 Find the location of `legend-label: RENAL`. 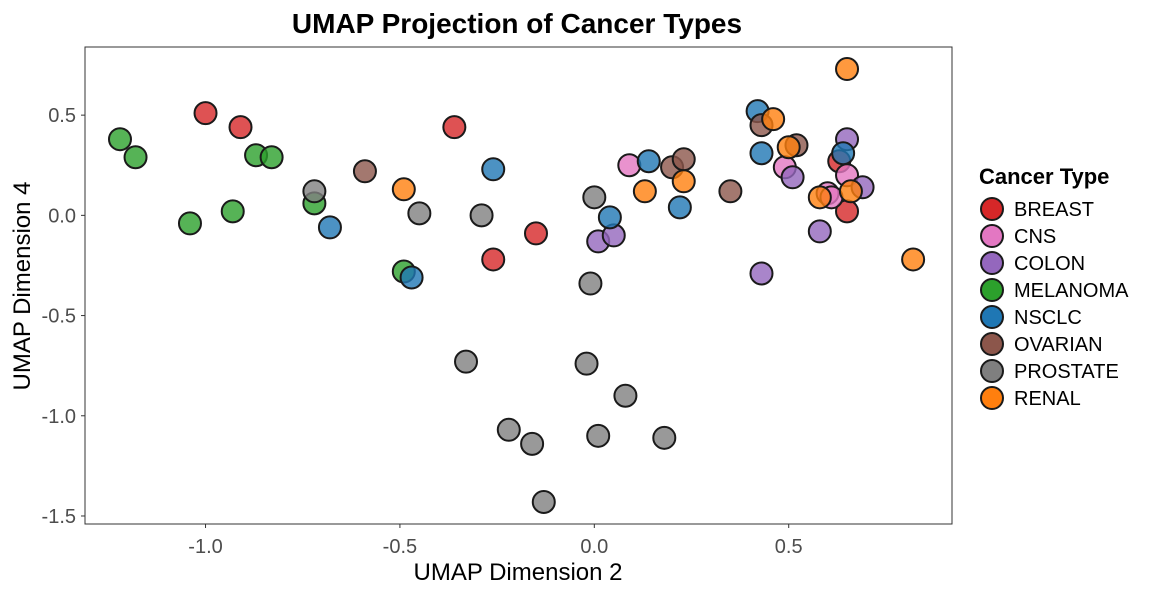

legend-label: RENAL is located at coordinates (1047, 399).